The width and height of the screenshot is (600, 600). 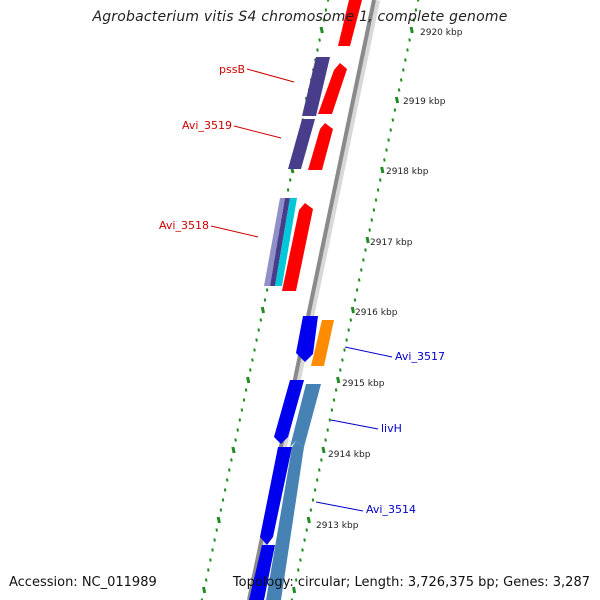 What do you see at coordinates (332, 88) in the screenshot?
I see `gene-pssB-red` at bounding box center [332, 88].